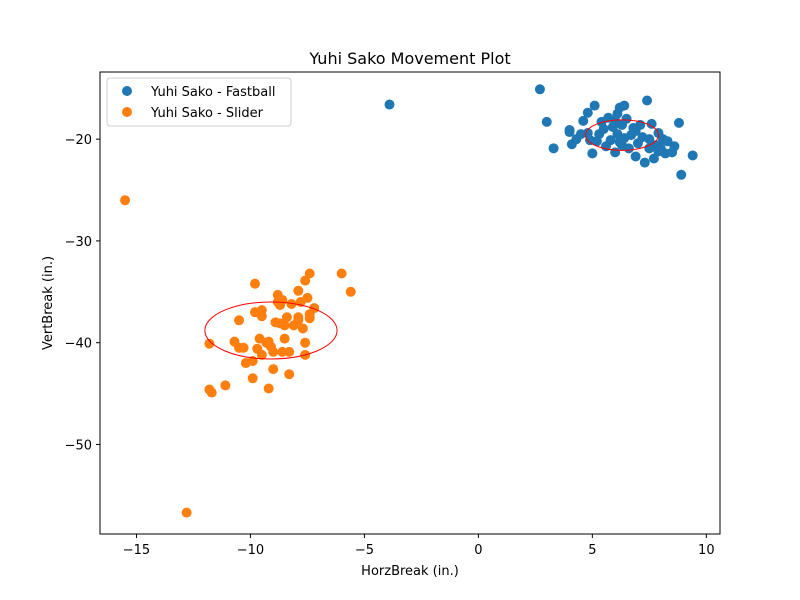 The width and height of the screenshot is (800, 600). Describe the element at coordinates (478, 550) in the screenshot. I see `x-tick-label: 0` at that location.